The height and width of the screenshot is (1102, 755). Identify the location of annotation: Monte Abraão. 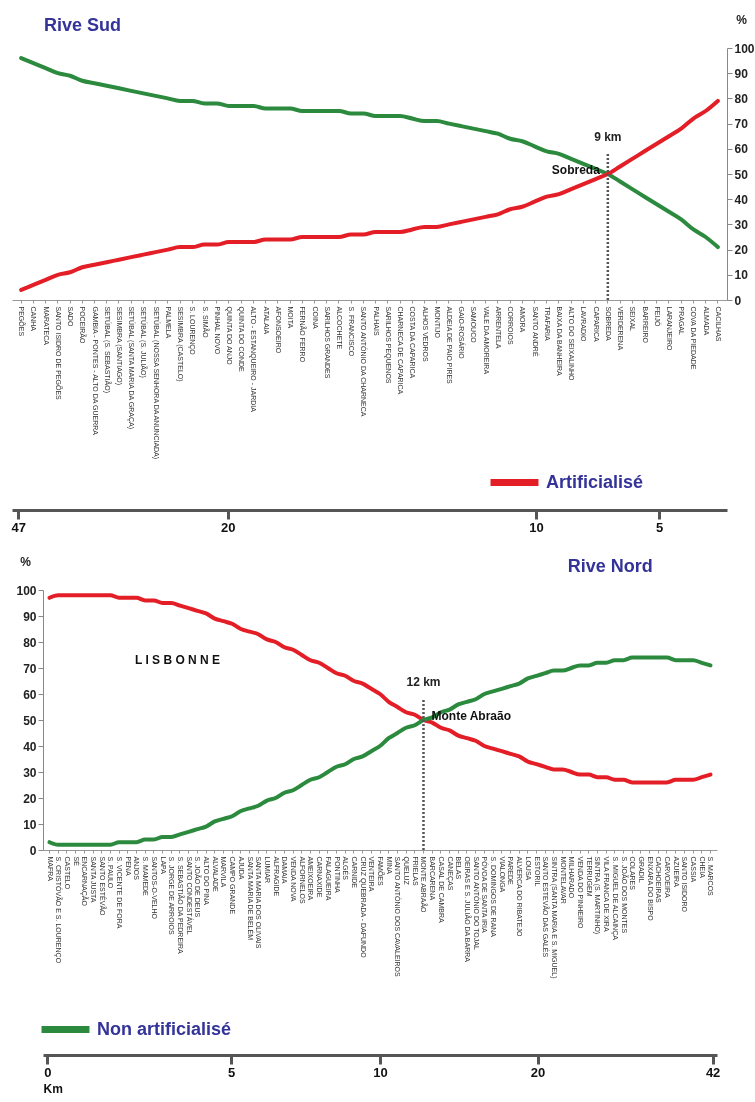
(471, 716).